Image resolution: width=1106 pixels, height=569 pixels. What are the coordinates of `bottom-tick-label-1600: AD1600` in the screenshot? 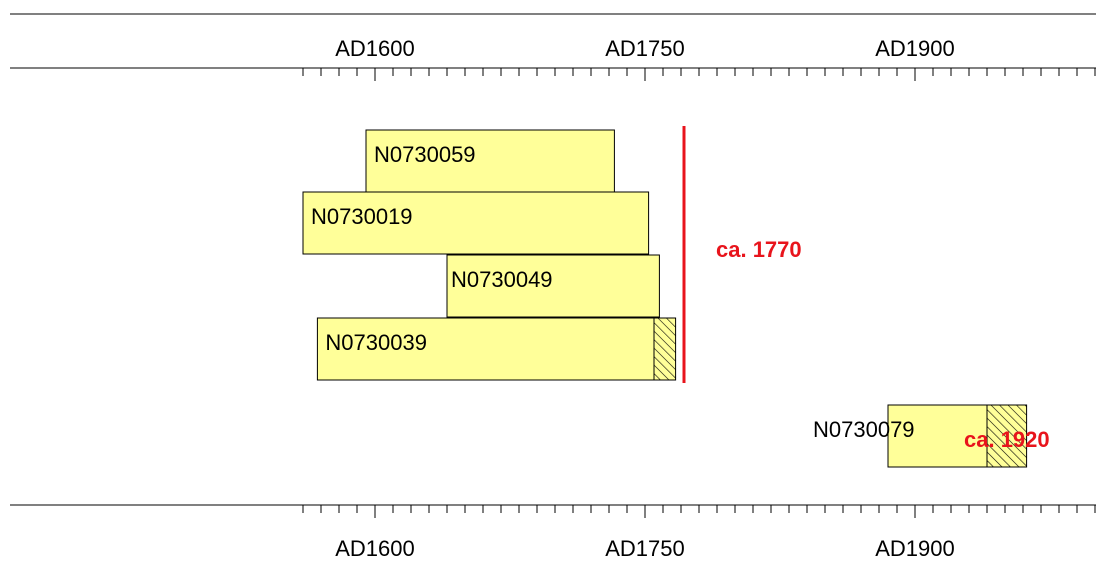 It's located at (375, 548).